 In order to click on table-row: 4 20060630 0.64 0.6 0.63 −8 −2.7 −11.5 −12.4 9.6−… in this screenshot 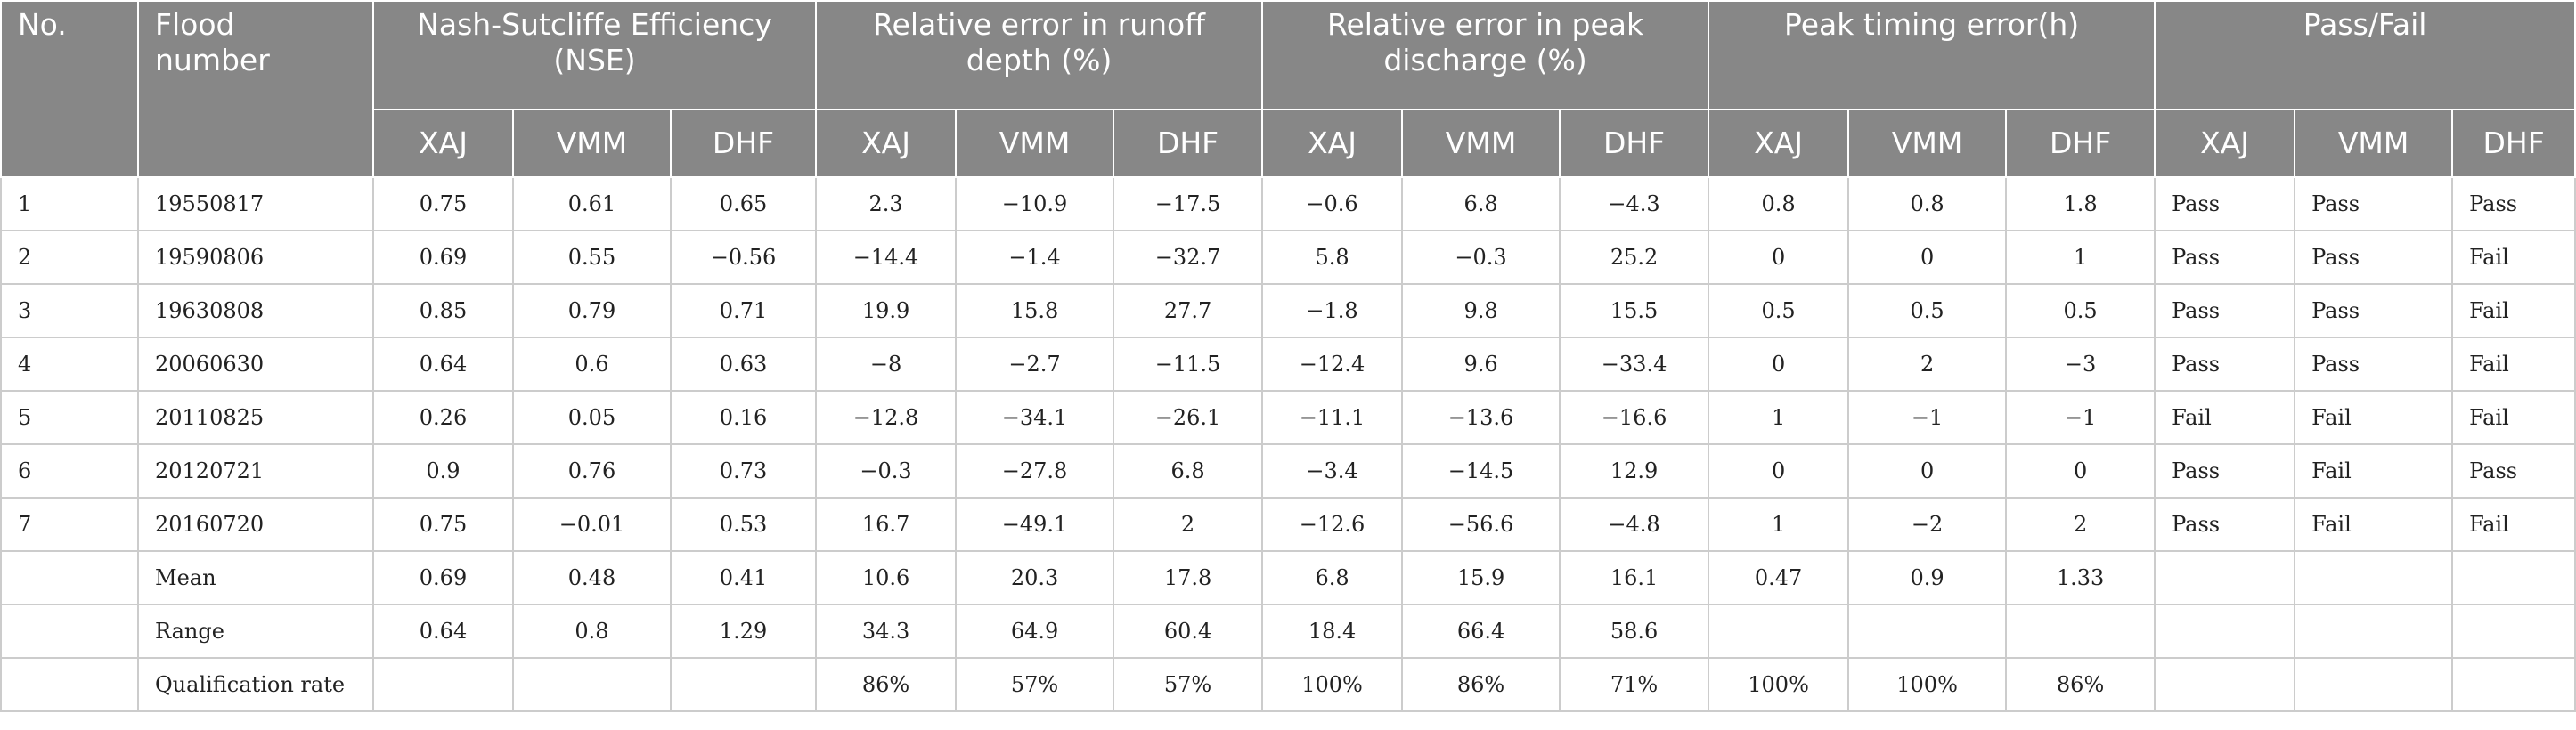, I will do `click(1288, 365)`.